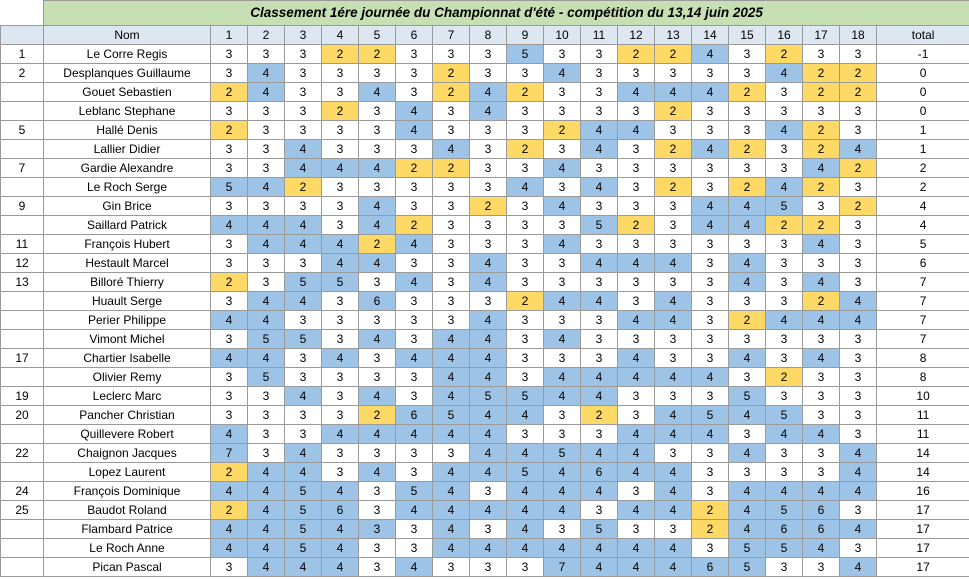 The image size is (969, 579). What do you see at coordinates (922, 130) in the screenshot?
I see `total-cell: 1` at bounding box center [922, 130].